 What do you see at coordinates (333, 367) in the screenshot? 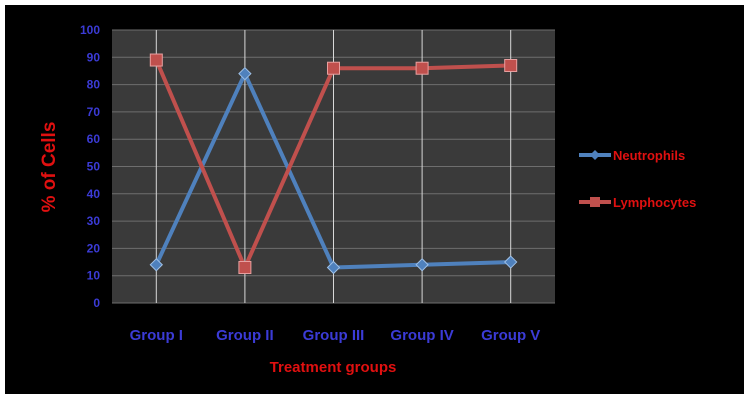
I see `x-axis-title: Treatment groups` at bounding box center [333, 367].